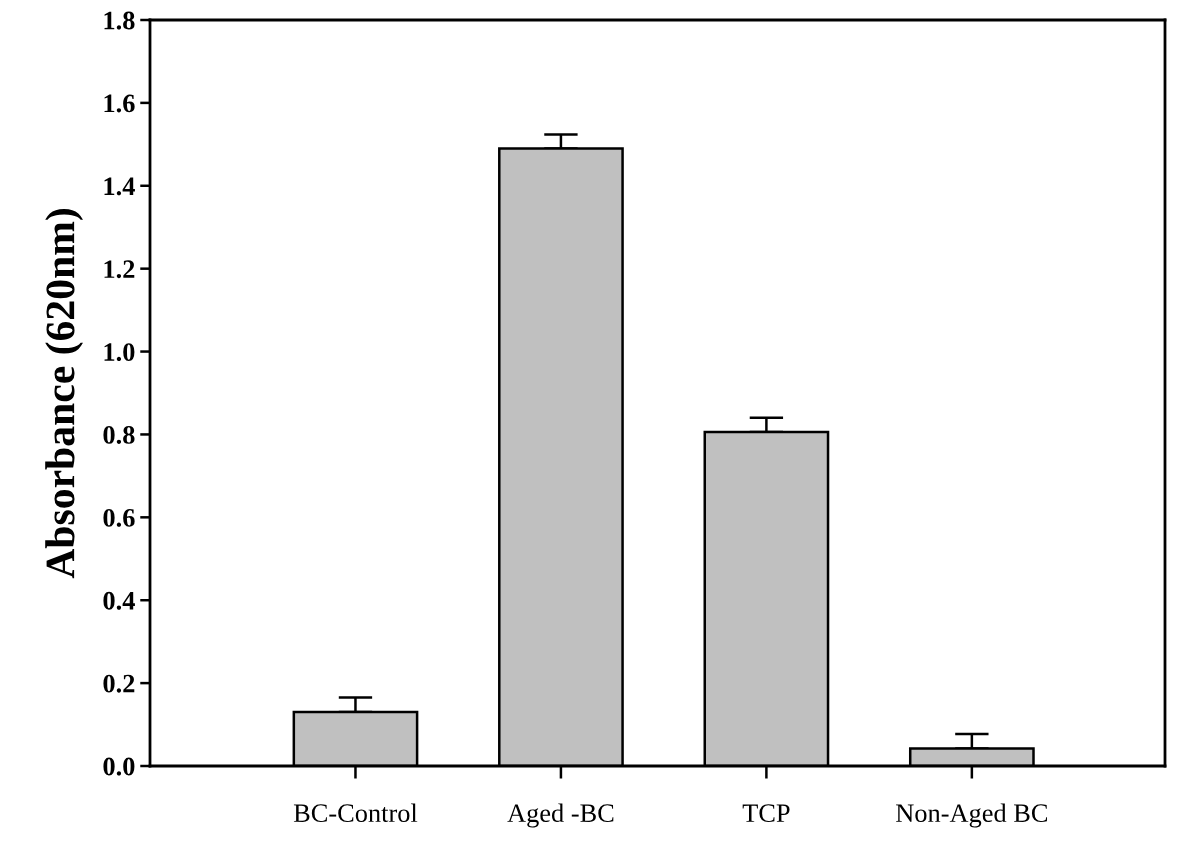 The width and height of the screenshot is (1179, 842). What do you see at coordinates (119, 269) in the screenshot?
I see `y-tick-label: 1.2` at bounding box center [119, 269].